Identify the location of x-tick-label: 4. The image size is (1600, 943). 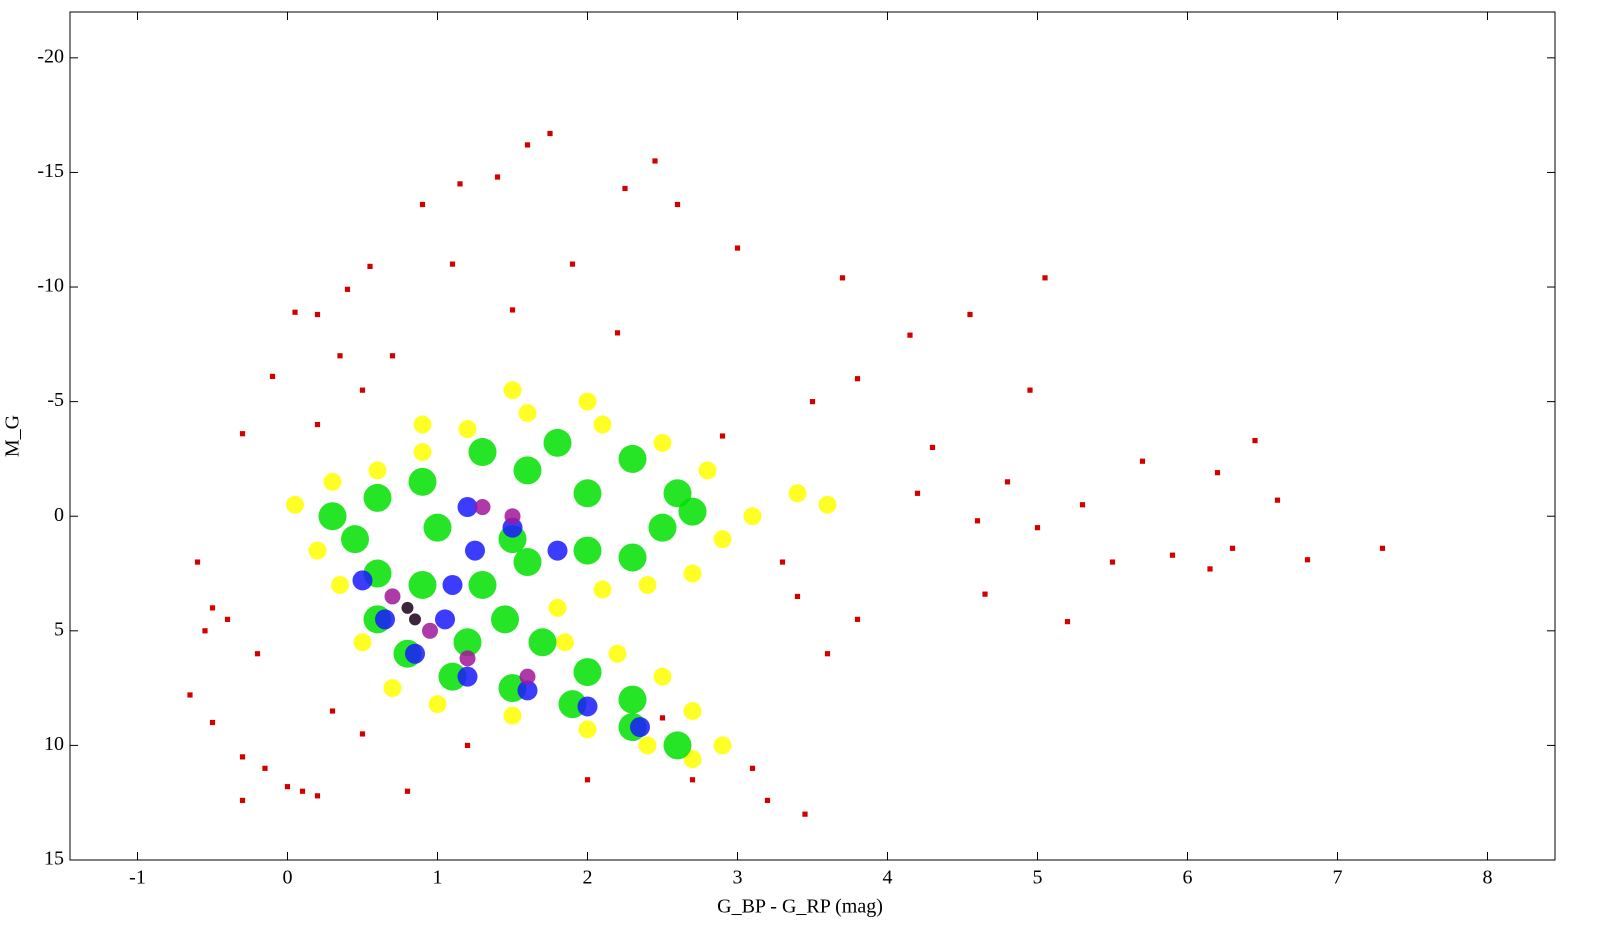
(888, 878).